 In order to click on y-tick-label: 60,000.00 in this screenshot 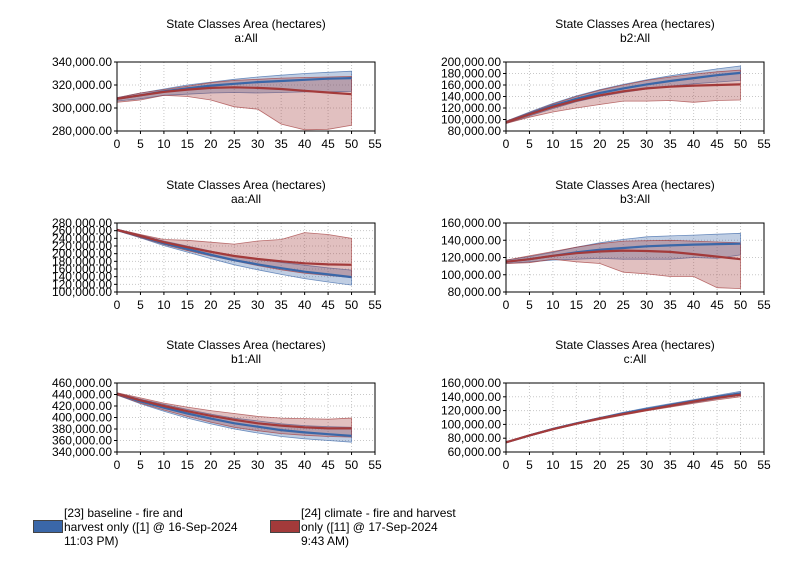, I will do `click(475, 452)`.